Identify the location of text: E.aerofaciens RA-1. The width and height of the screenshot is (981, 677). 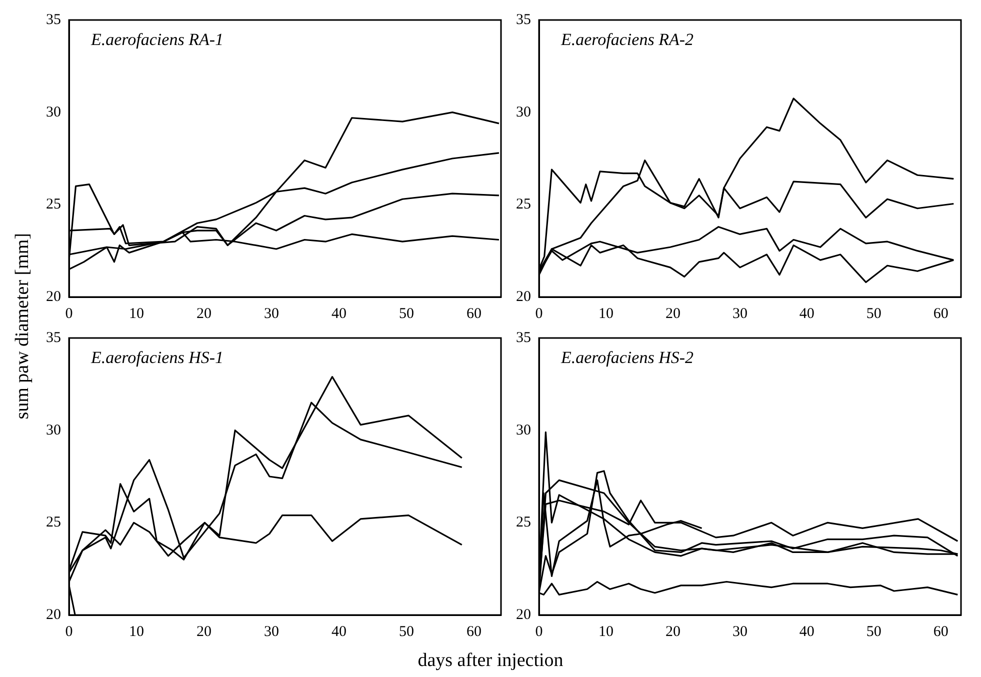
(157, 39).